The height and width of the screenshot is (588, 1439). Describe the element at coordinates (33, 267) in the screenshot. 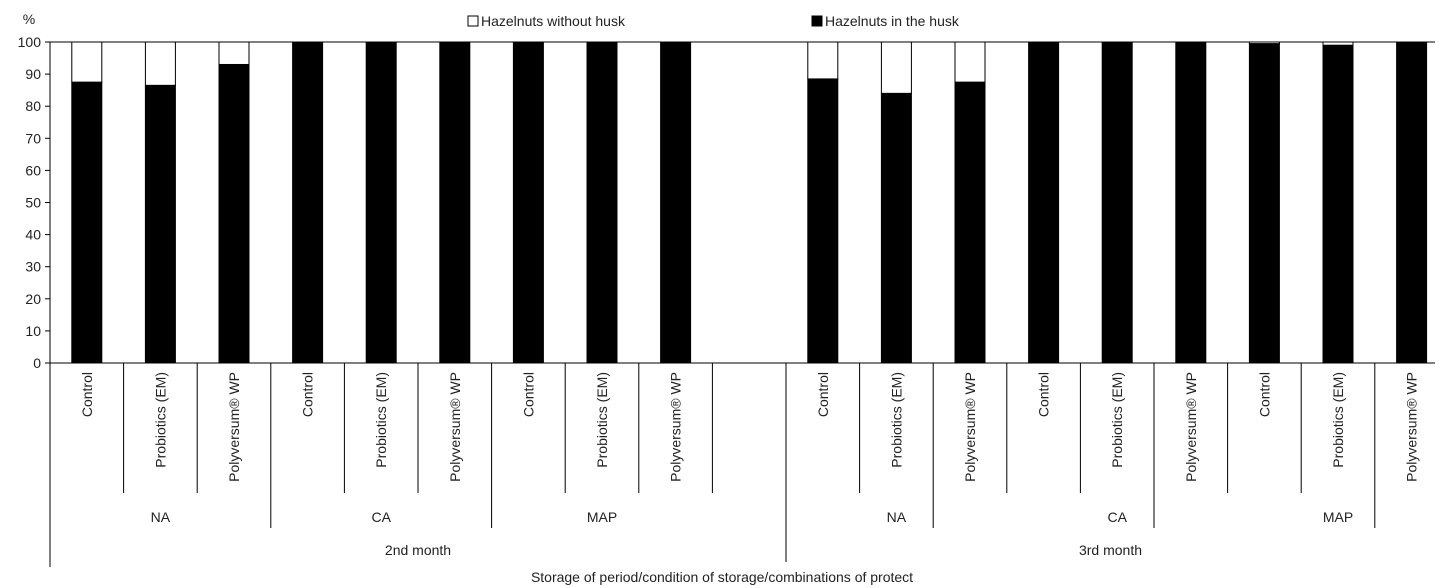

I see `y-tick-label: 30` at that location.